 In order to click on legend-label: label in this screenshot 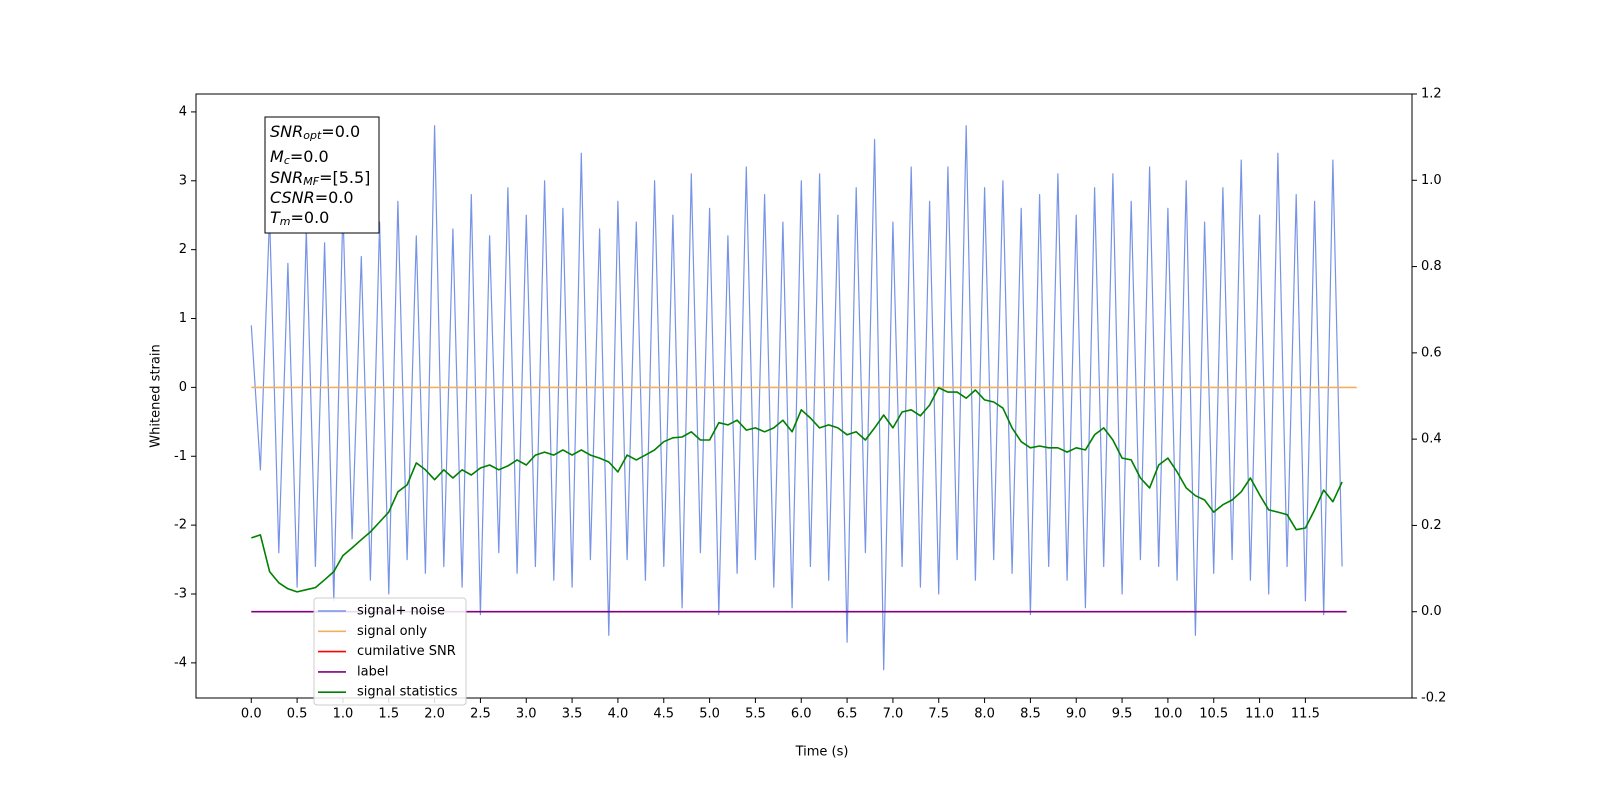, I will do `click(372, 671)`.